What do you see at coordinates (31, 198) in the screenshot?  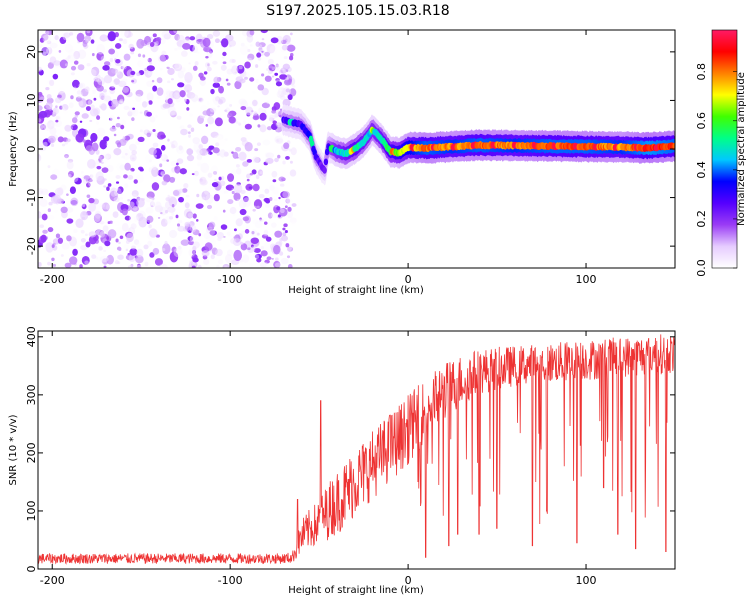 I see `y-tick-label: -10` at bounding box center [31, 198].